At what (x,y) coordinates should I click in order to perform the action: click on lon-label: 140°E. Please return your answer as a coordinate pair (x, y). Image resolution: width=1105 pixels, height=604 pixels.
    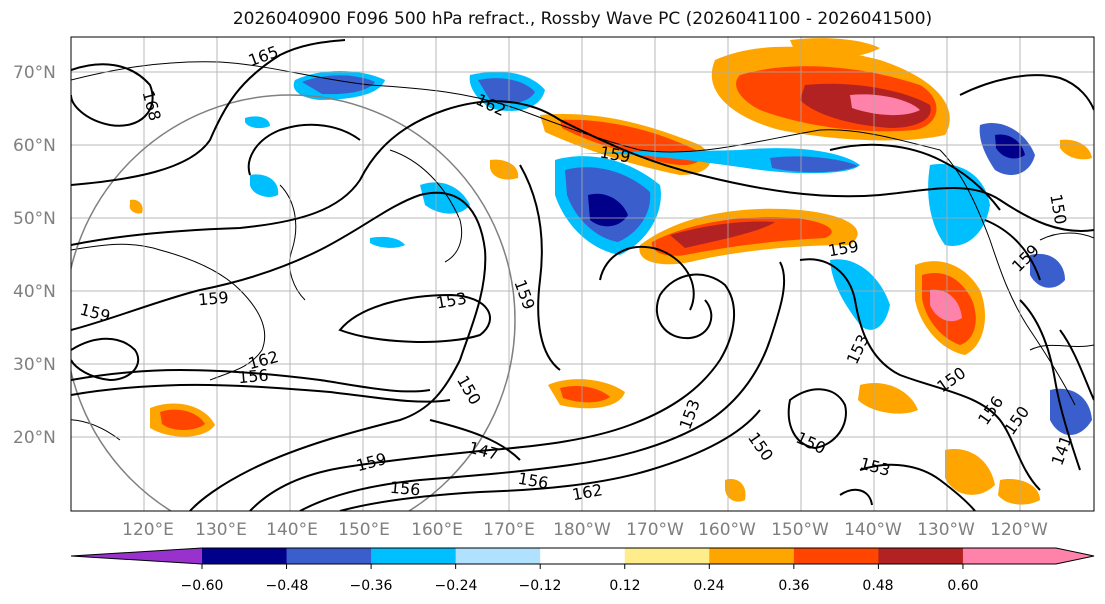
    Looking at the image, I should click on (292, 530).